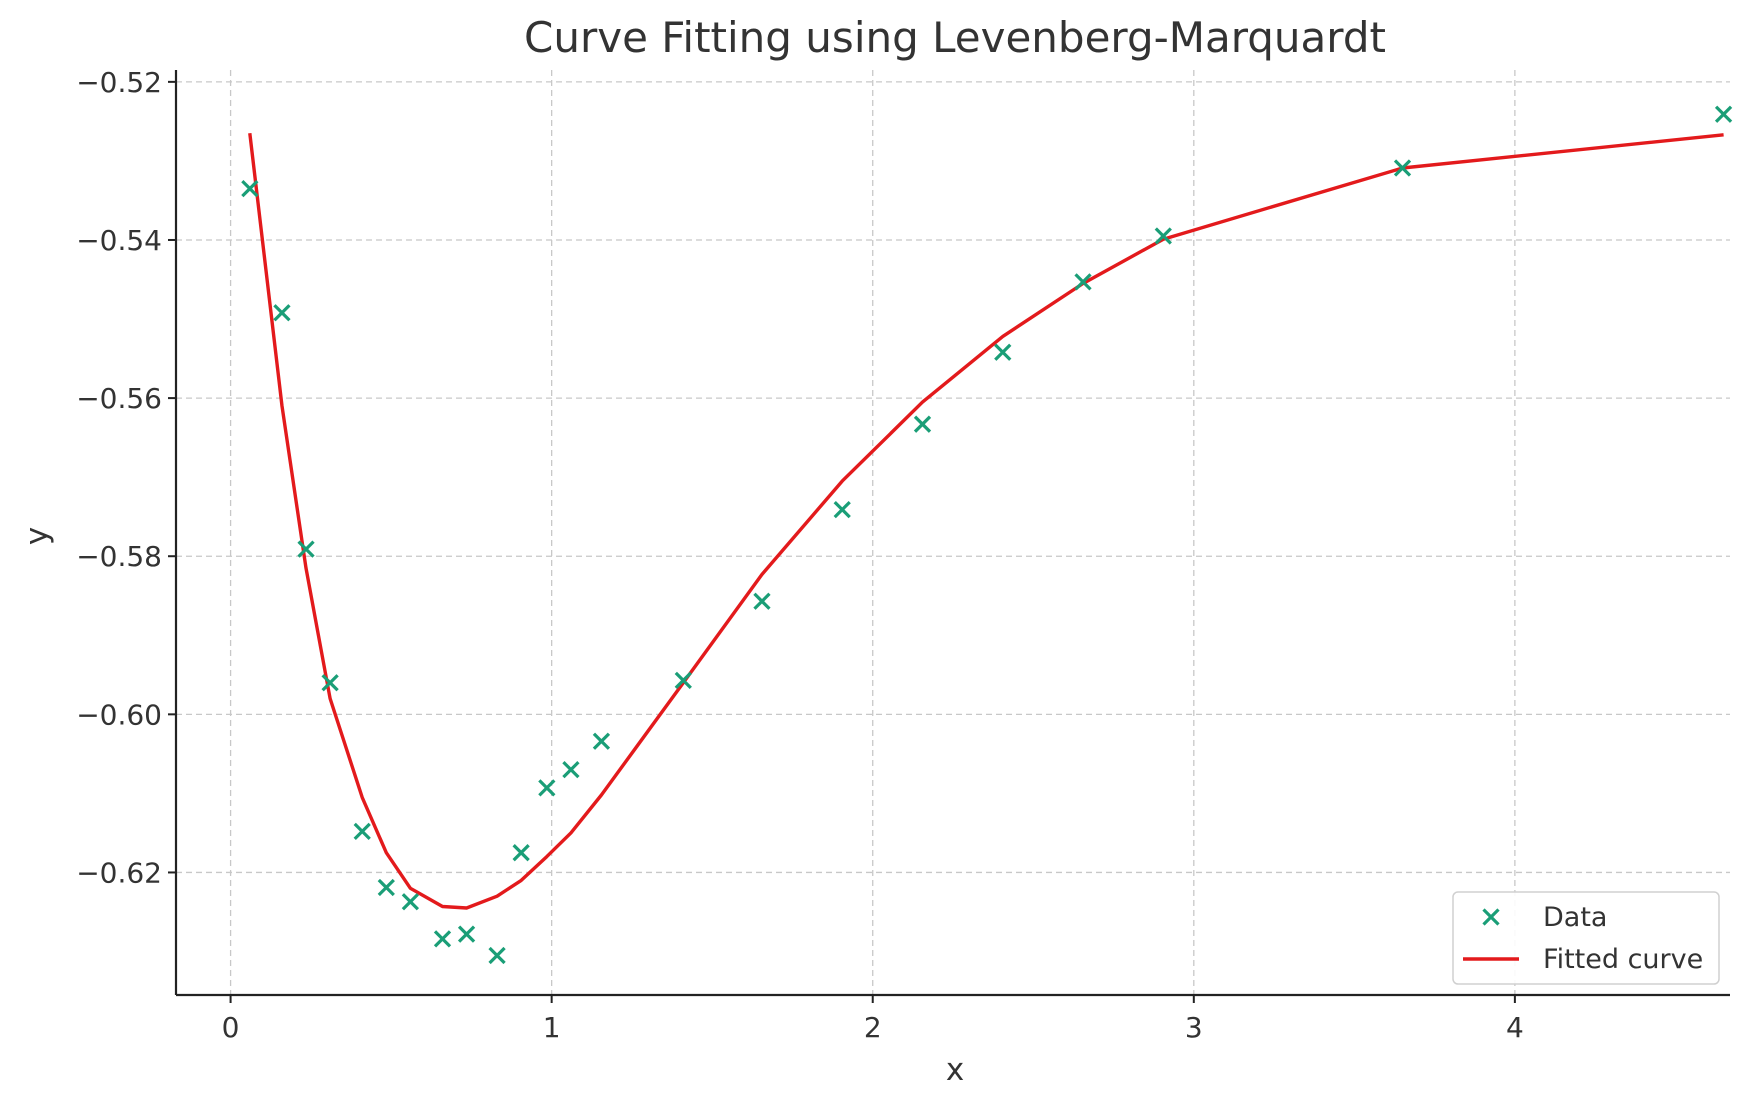 The width and height of the screenshot is (1746, 1101). What do you see at coordinates (1491, 917) in the screenshot?
I see `legend-data-marker` at bounding box center [1491, 917].